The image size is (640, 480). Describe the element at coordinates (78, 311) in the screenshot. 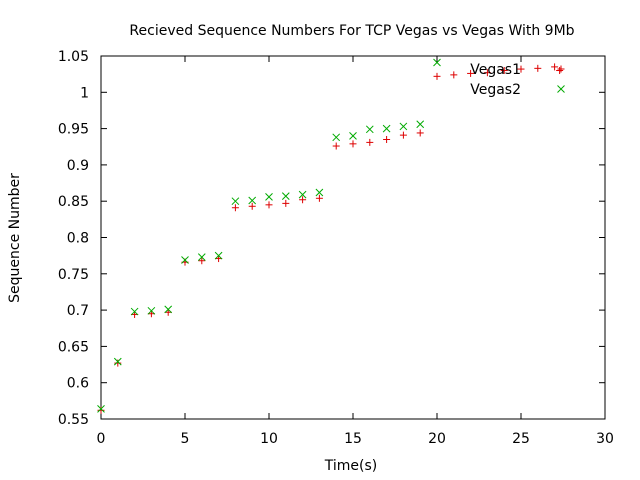

I see `y-tick-label: 0.7` at that location.